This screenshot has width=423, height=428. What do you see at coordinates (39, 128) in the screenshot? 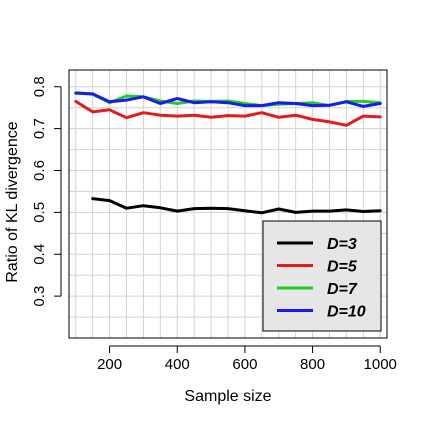
I see `y-tick-label: 0.7` at bounding box center [39, 128].